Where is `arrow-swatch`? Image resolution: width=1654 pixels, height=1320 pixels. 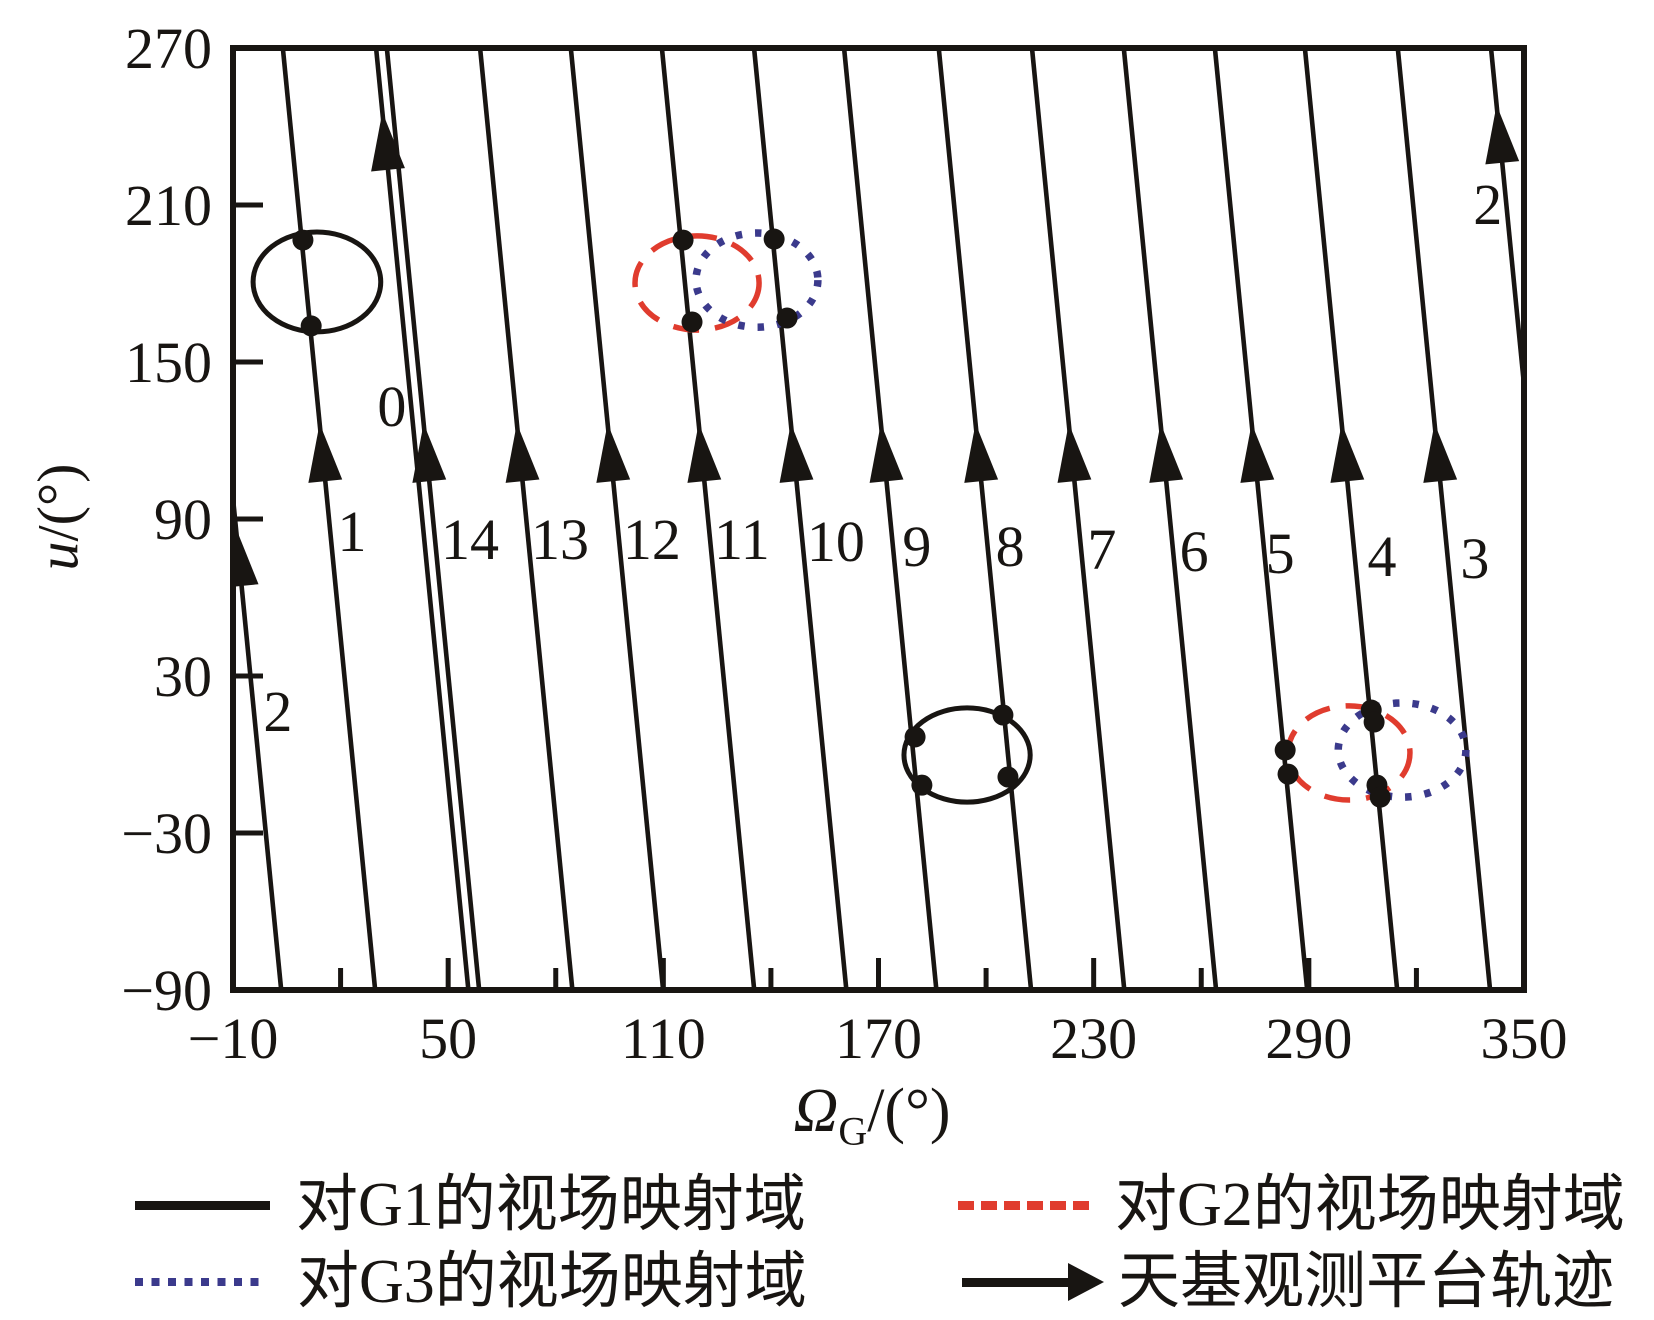 arrow-swatch is located at coordinates (1033, 1282).